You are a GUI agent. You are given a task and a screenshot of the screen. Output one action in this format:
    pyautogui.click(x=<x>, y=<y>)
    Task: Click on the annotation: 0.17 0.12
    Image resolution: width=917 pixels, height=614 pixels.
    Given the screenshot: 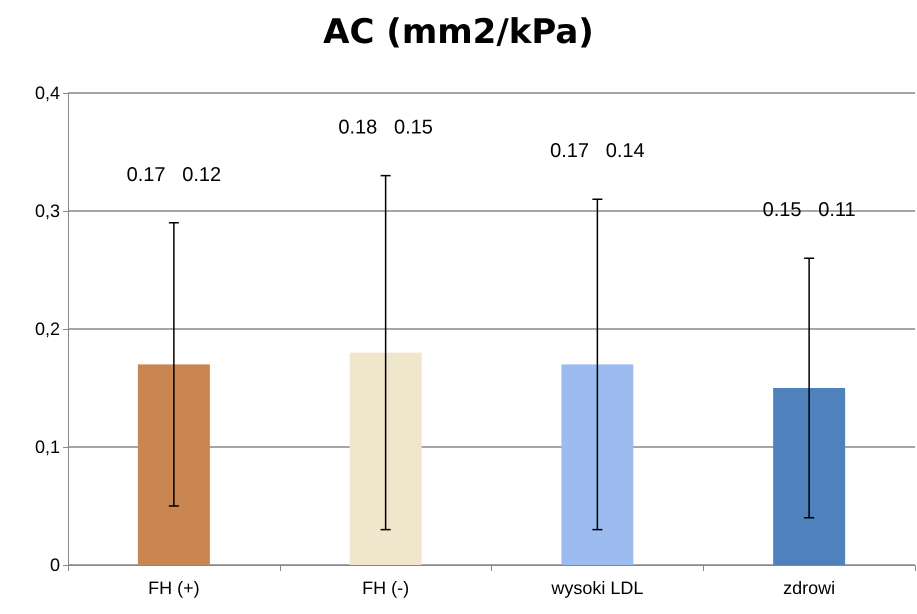 What is the action you would take?
    pyautogui.click(x=174, y=175)
    